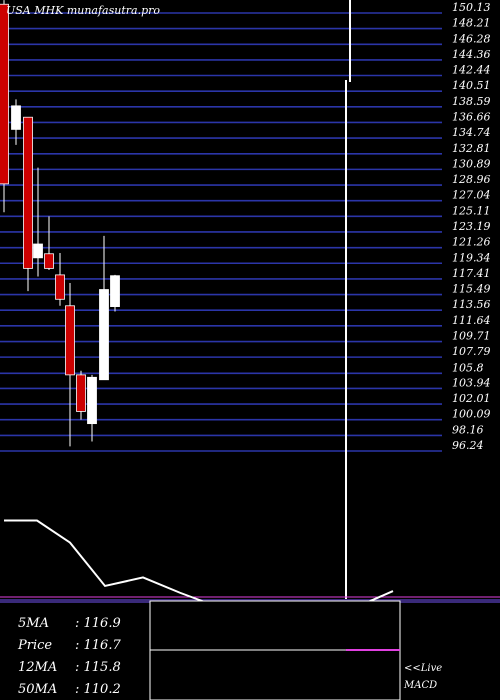  I want to click on price-tick-label: 142.44, so click(471, 70).